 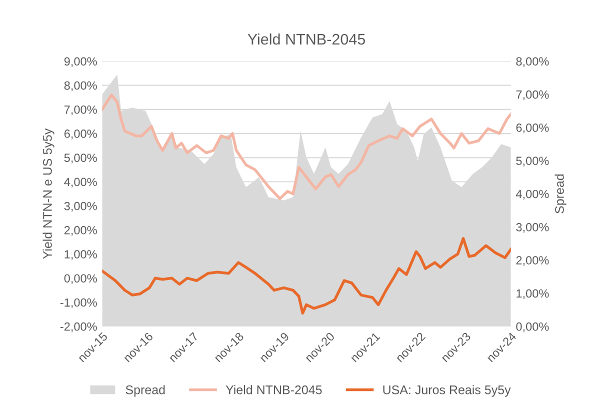 What do you see at coordinates (532, 161) in the screenshot?
I see `y2-tick-label: 5,00%` at bounding box center [532, 161].